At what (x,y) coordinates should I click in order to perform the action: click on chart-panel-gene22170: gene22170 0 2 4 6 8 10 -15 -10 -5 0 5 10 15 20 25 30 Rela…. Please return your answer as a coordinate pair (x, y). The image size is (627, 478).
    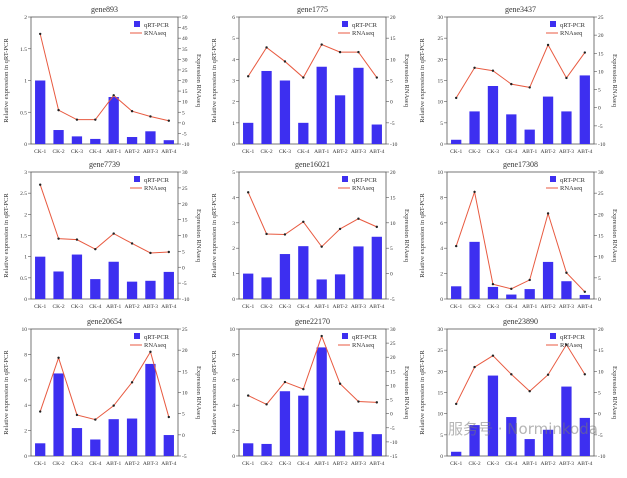
    Looking at the image, I should click on (310, 392).